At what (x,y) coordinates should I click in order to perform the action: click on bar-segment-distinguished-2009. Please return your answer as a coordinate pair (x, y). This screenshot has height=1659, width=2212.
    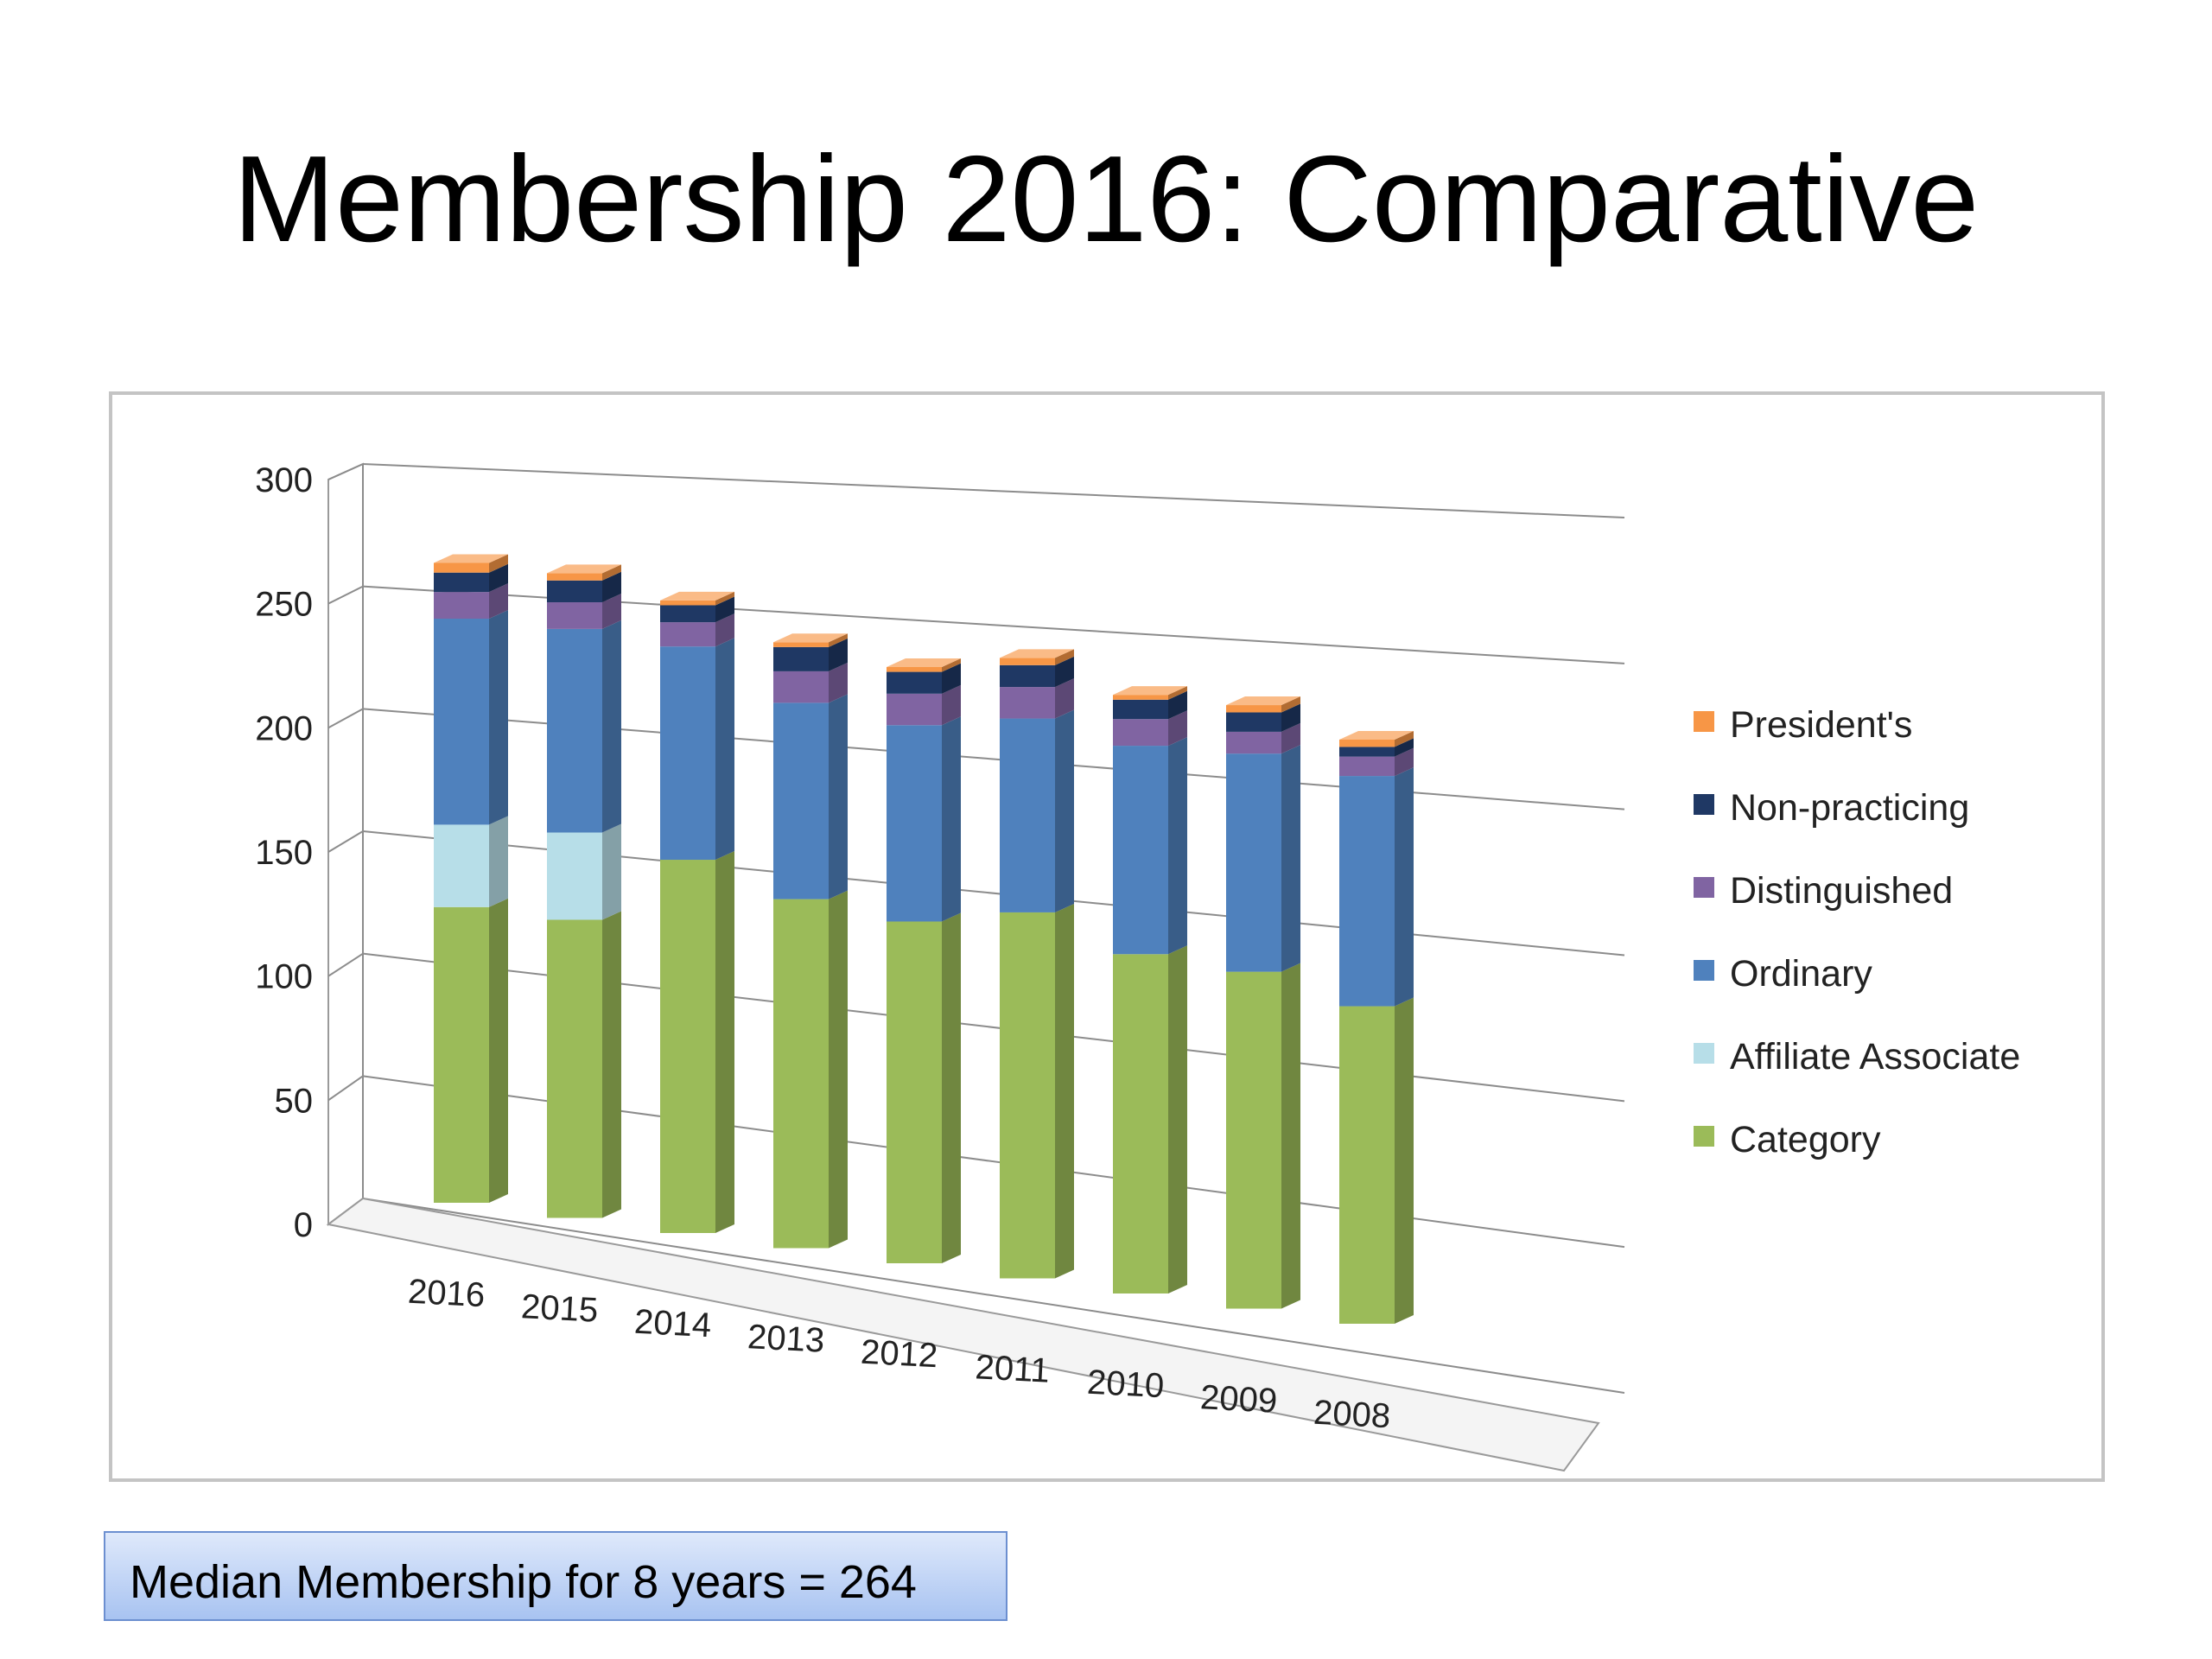
    Looking at the image, I should click on (1263, 738).